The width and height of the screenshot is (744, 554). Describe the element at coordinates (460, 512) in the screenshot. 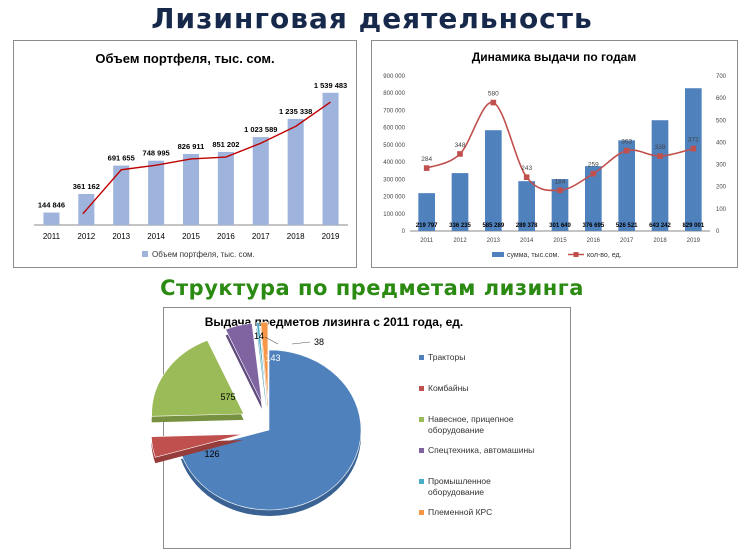

I see `legend-label: Племенной КРС` at that location.